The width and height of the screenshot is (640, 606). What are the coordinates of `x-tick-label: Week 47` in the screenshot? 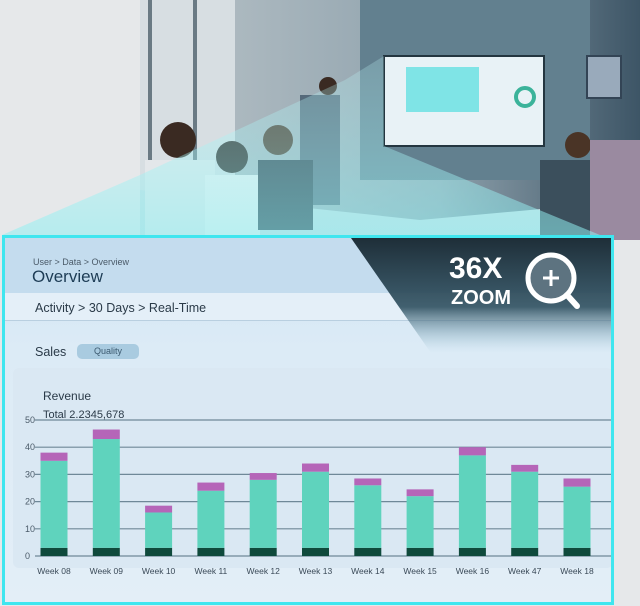 It's located at (525, 571).